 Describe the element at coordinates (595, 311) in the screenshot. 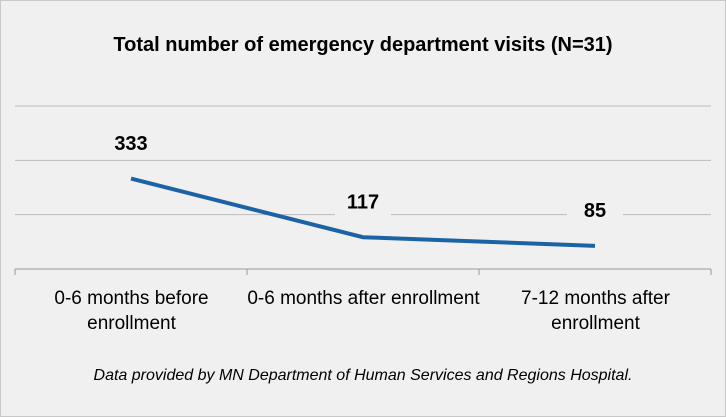

I see `x-tick-label: 7-12 months after enrollment` at that location.